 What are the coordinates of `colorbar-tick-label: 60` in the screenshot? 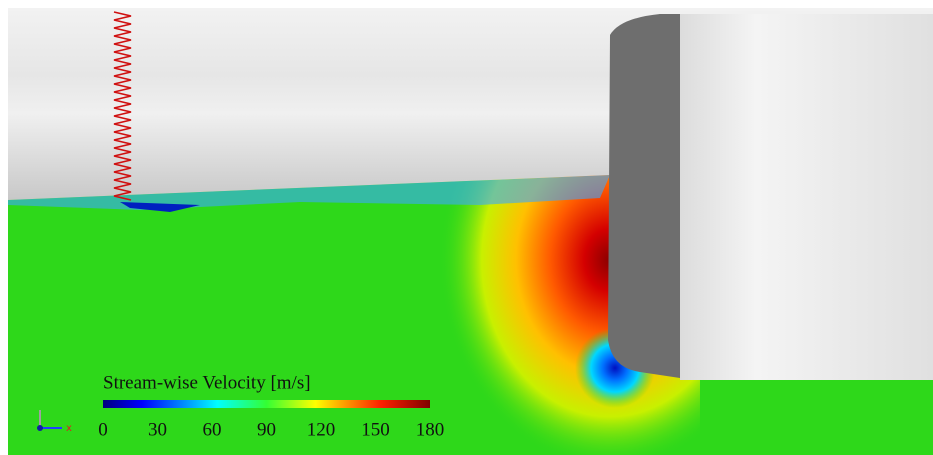 It's located at (212, 429).